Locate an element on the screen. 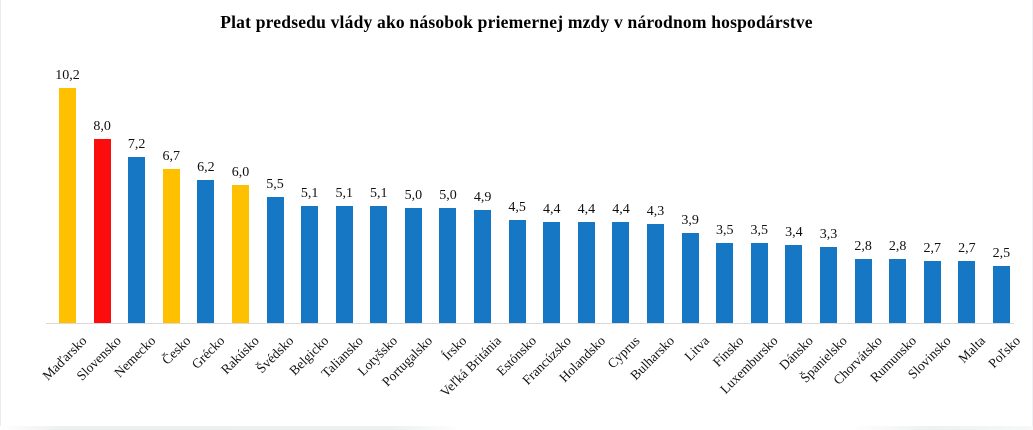  bar-Taliansko is located at coordinates (344, 264).